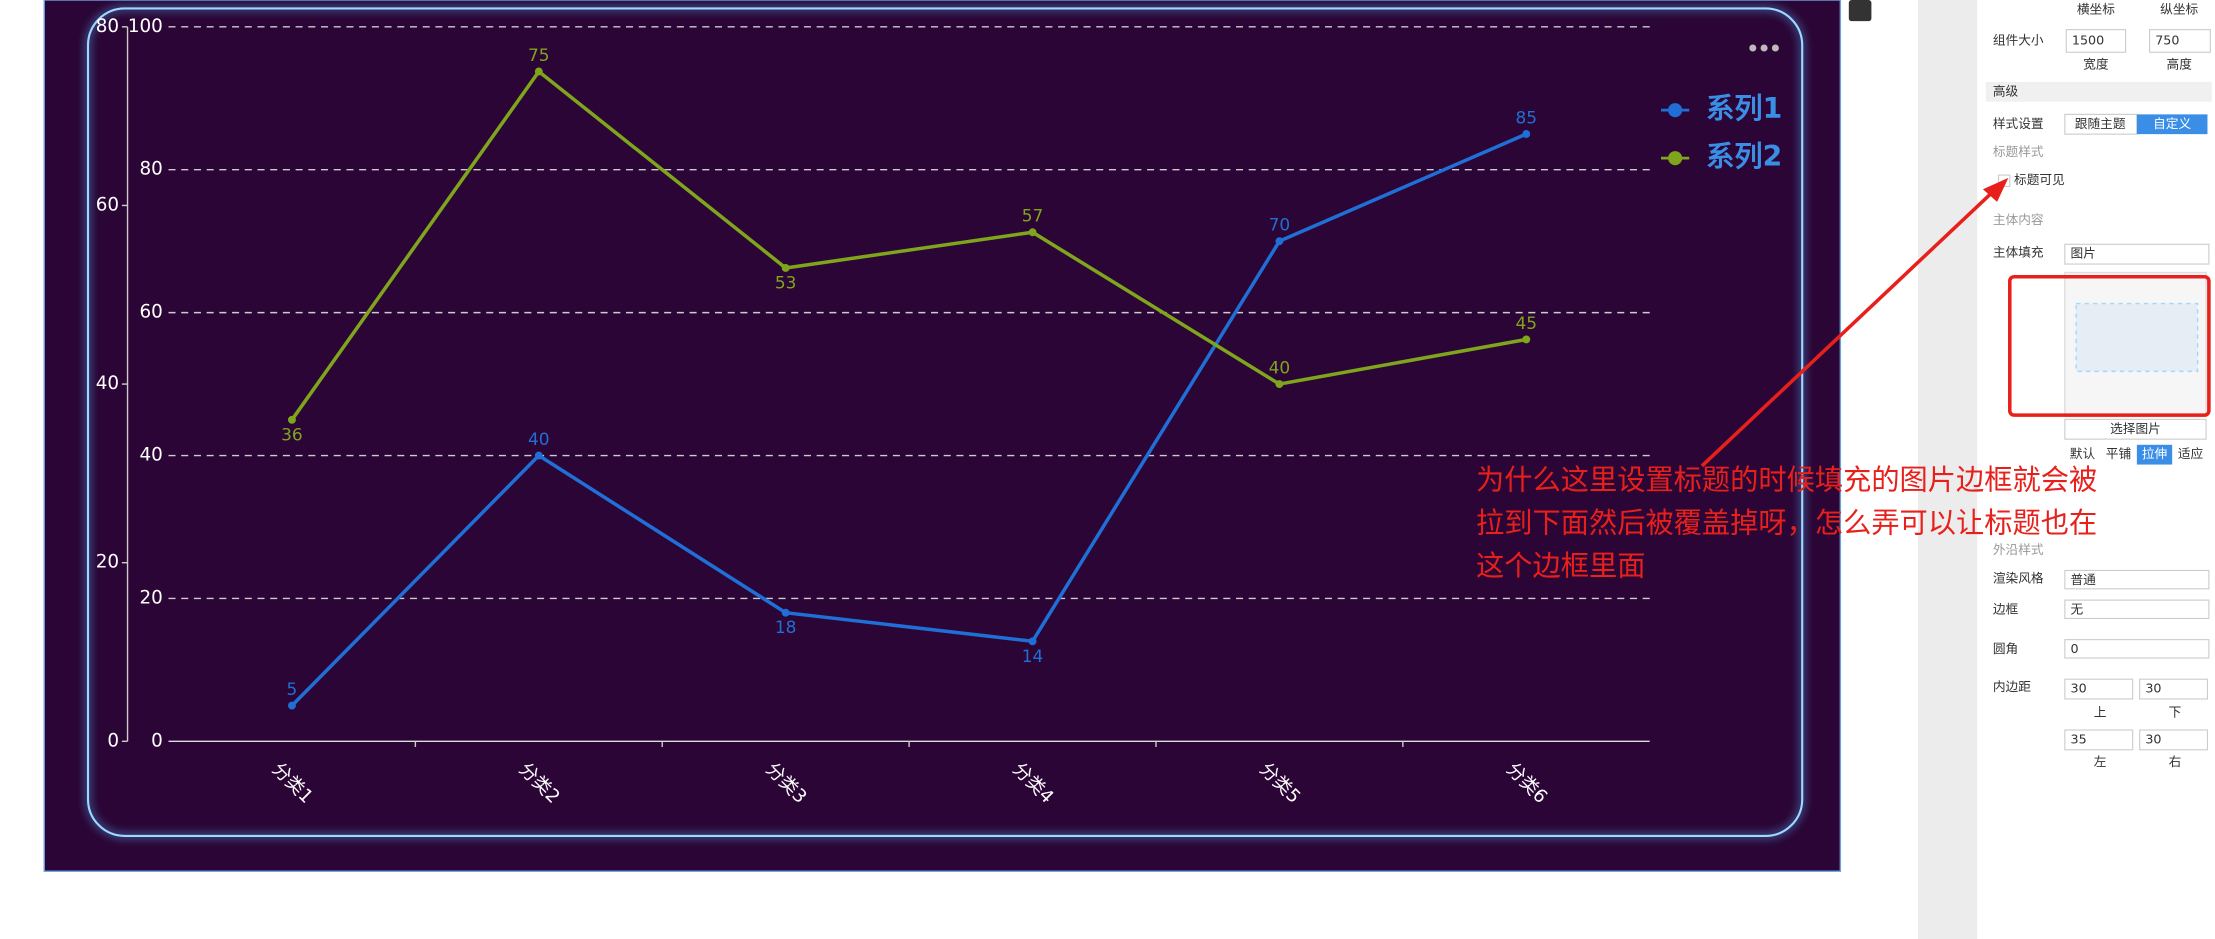 The image size is (2215, 939). What do you see at coordinates (107, 383) in the screenshot?
I see `y2-tick-label: 40` at bounding box center [107, 383].